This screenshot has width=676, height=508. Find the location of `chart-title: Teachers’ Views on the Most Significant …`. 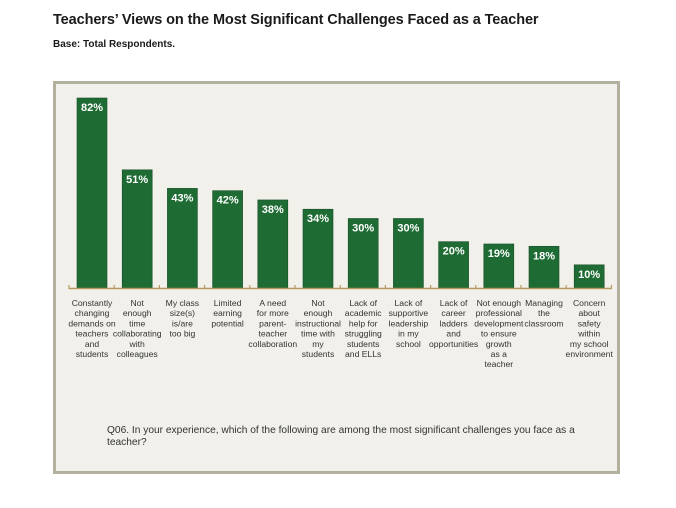

chart-title: Teachers’ Views on the Most Significant … is located at coordinates (296, 20).